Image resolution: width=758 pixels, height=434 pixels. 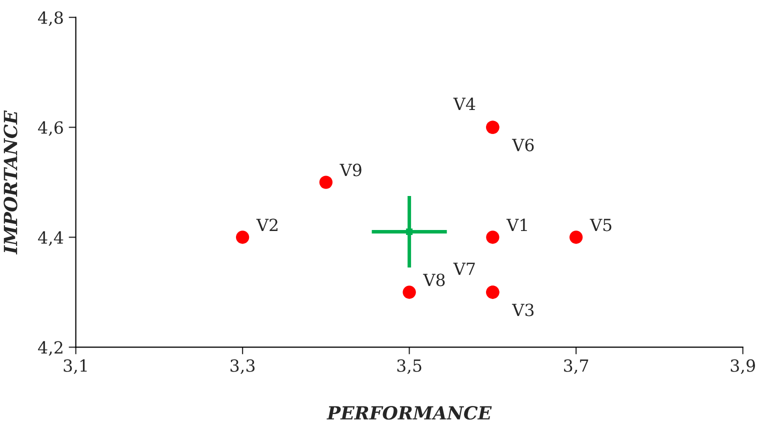 I want to click on annotation: V7, so click(x=464, y=268).